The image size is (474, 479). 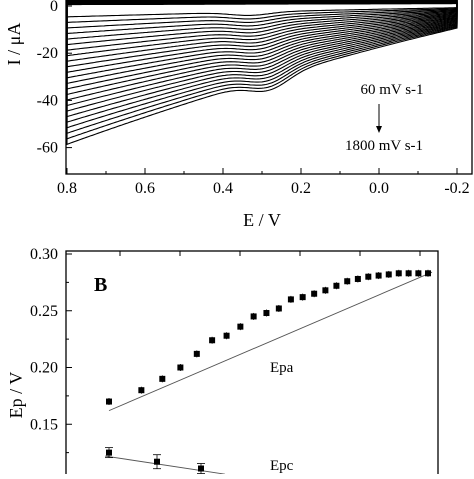 What do you see at coordinates (67, 188) in the screenshot?
I see `panel-a-x-tick-label: 0.8` at bounding box center [67, 188].